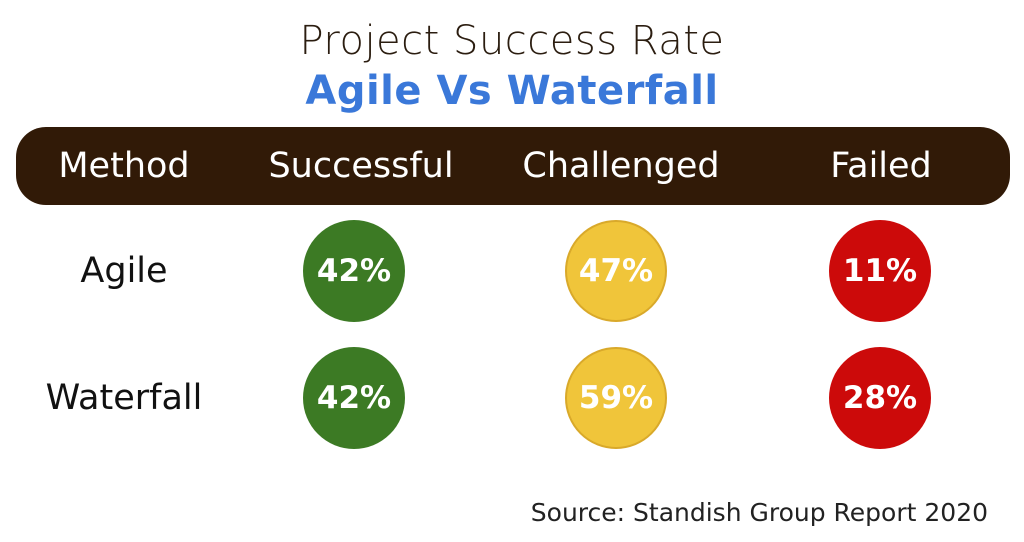 The width and height of the screenshot is (1024, 542). Describe the element at coordinates (881, 166) in the screenshot. I see `header-failed: Failed` at that location.